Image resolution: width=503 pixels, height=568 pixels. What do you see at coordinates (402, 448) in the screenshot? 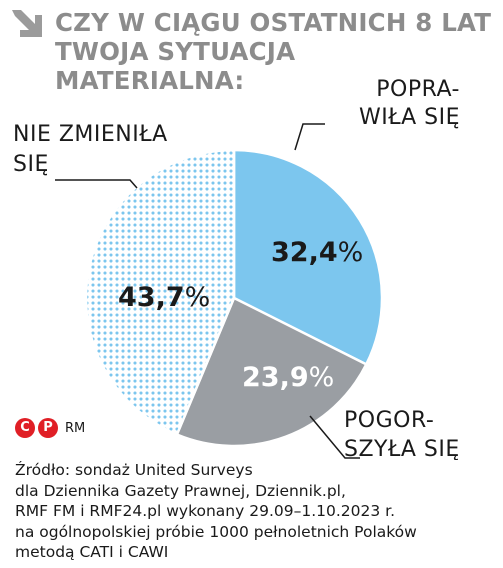
I see `label-pogorszyla-line-2: SZYŁA SIĘ` at bounding box center [402, 448].